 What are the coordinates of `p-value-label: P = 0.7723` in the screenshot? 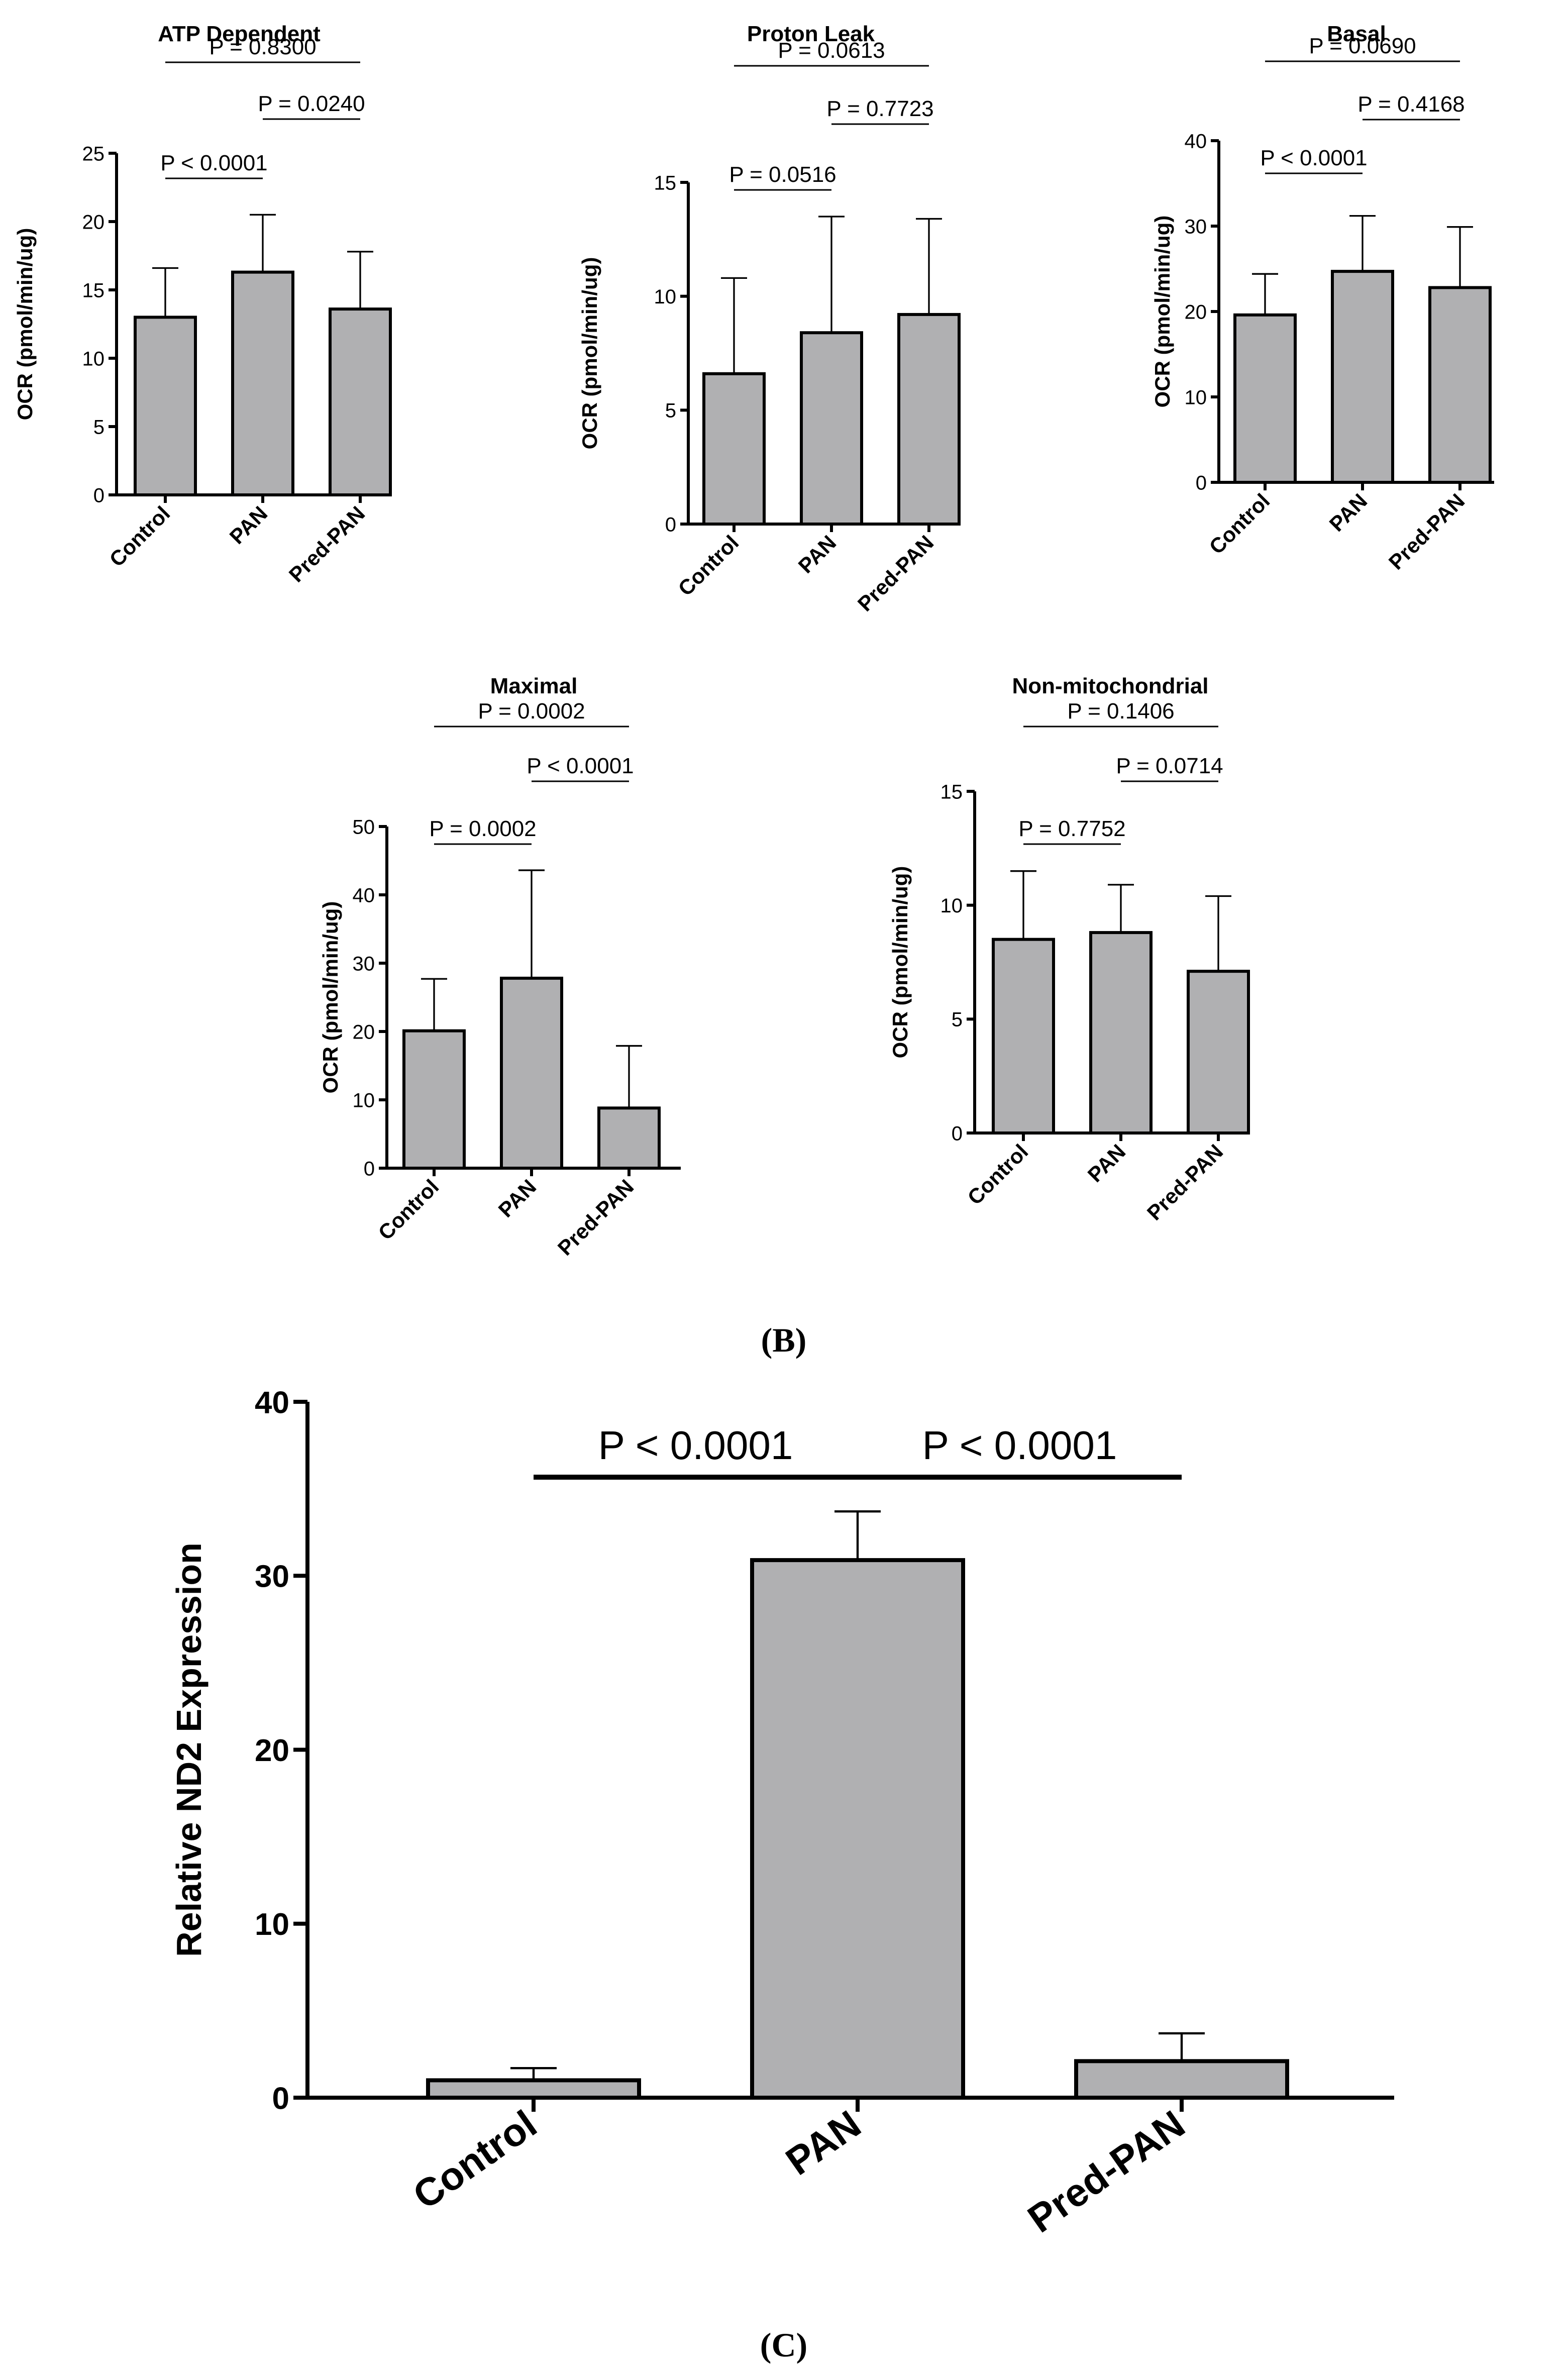 It's located at (879, 108).